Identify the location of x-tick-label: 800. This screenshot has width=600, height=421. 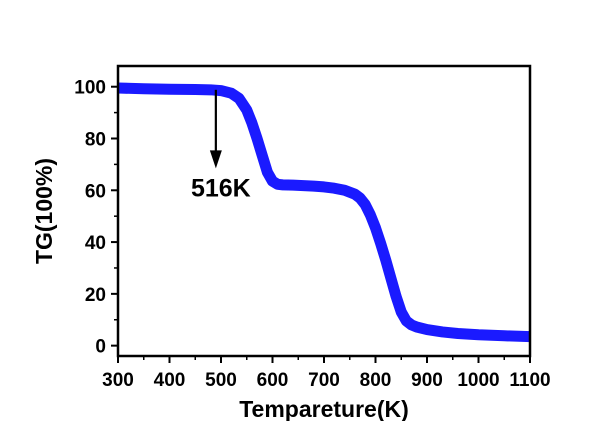
(376, 380).